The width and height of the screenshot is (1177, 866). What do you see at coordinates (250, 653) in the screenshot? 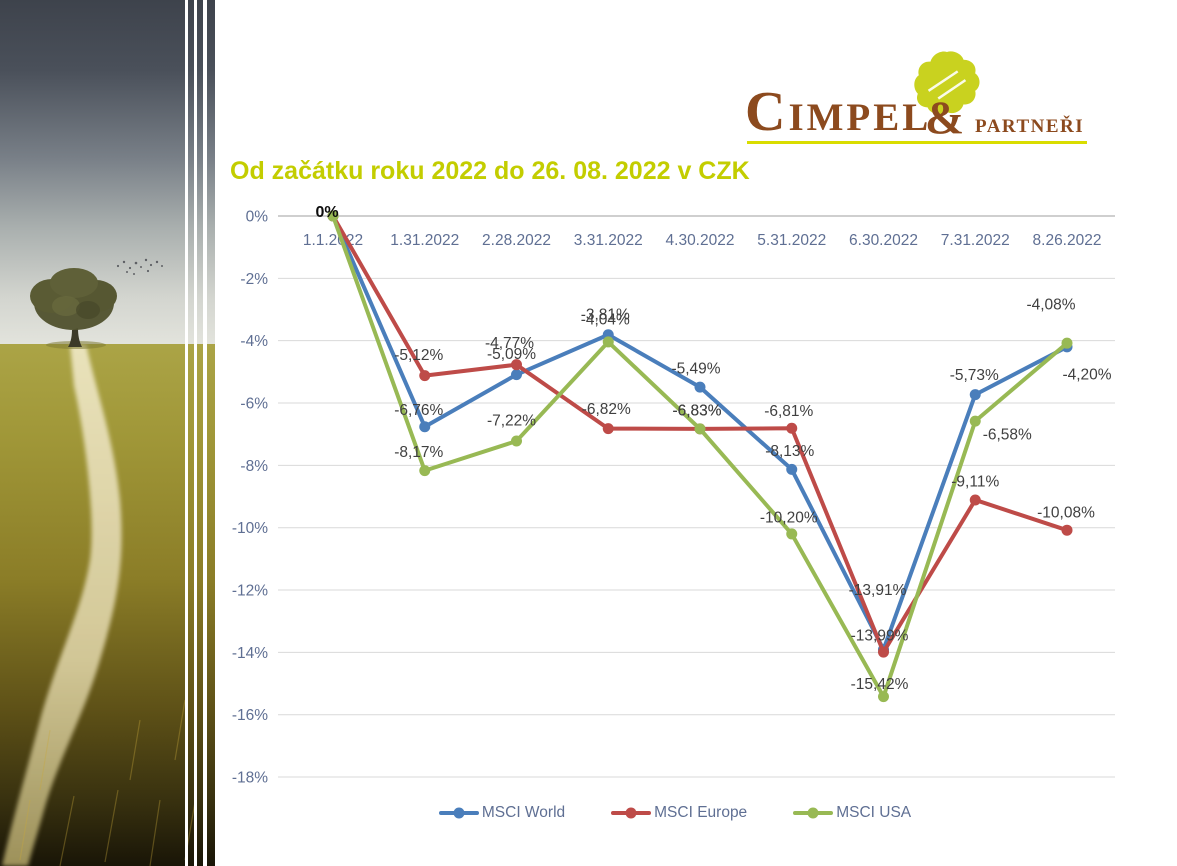
I see `svg-text: -14%` at bounding box center [250, 653].